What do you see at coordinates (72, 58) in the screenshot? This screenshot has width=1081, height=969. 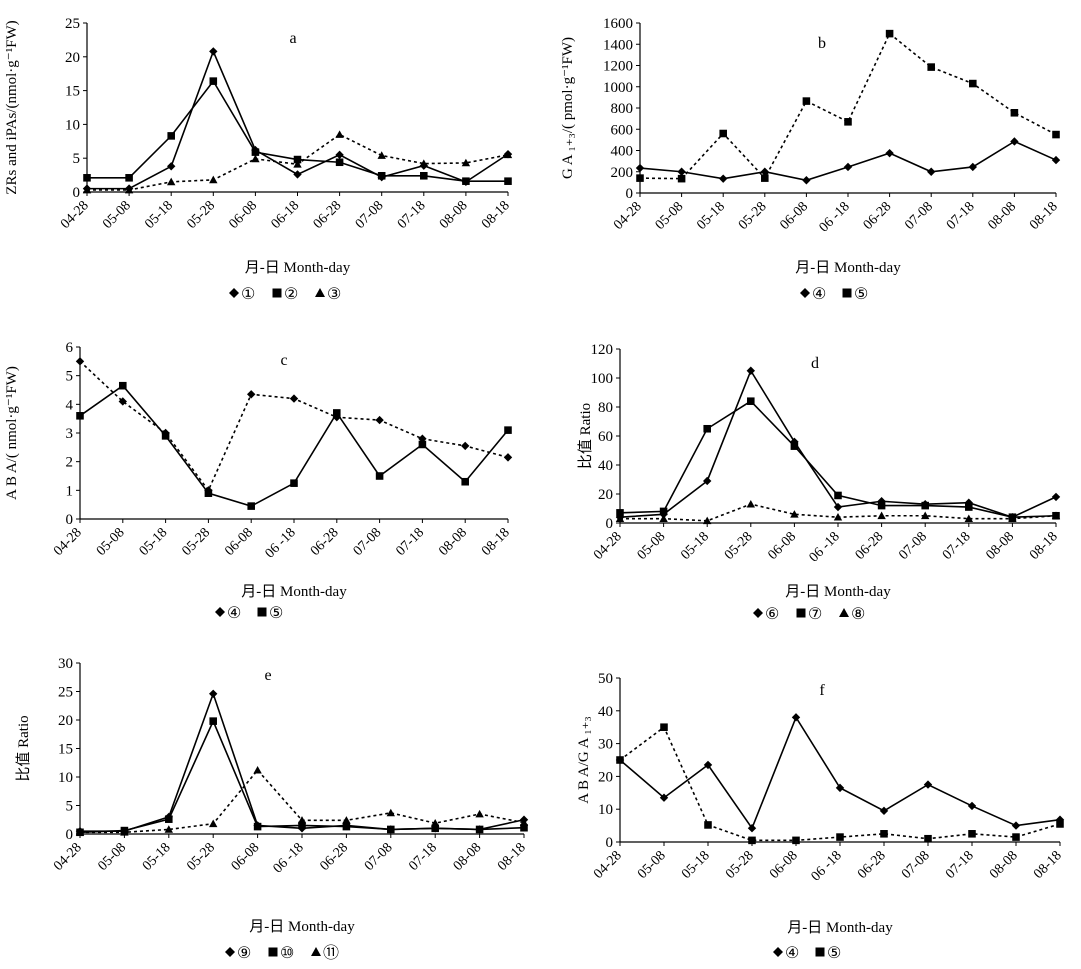 I see `y-tick-label: 20` at bounding box center [72, 58].